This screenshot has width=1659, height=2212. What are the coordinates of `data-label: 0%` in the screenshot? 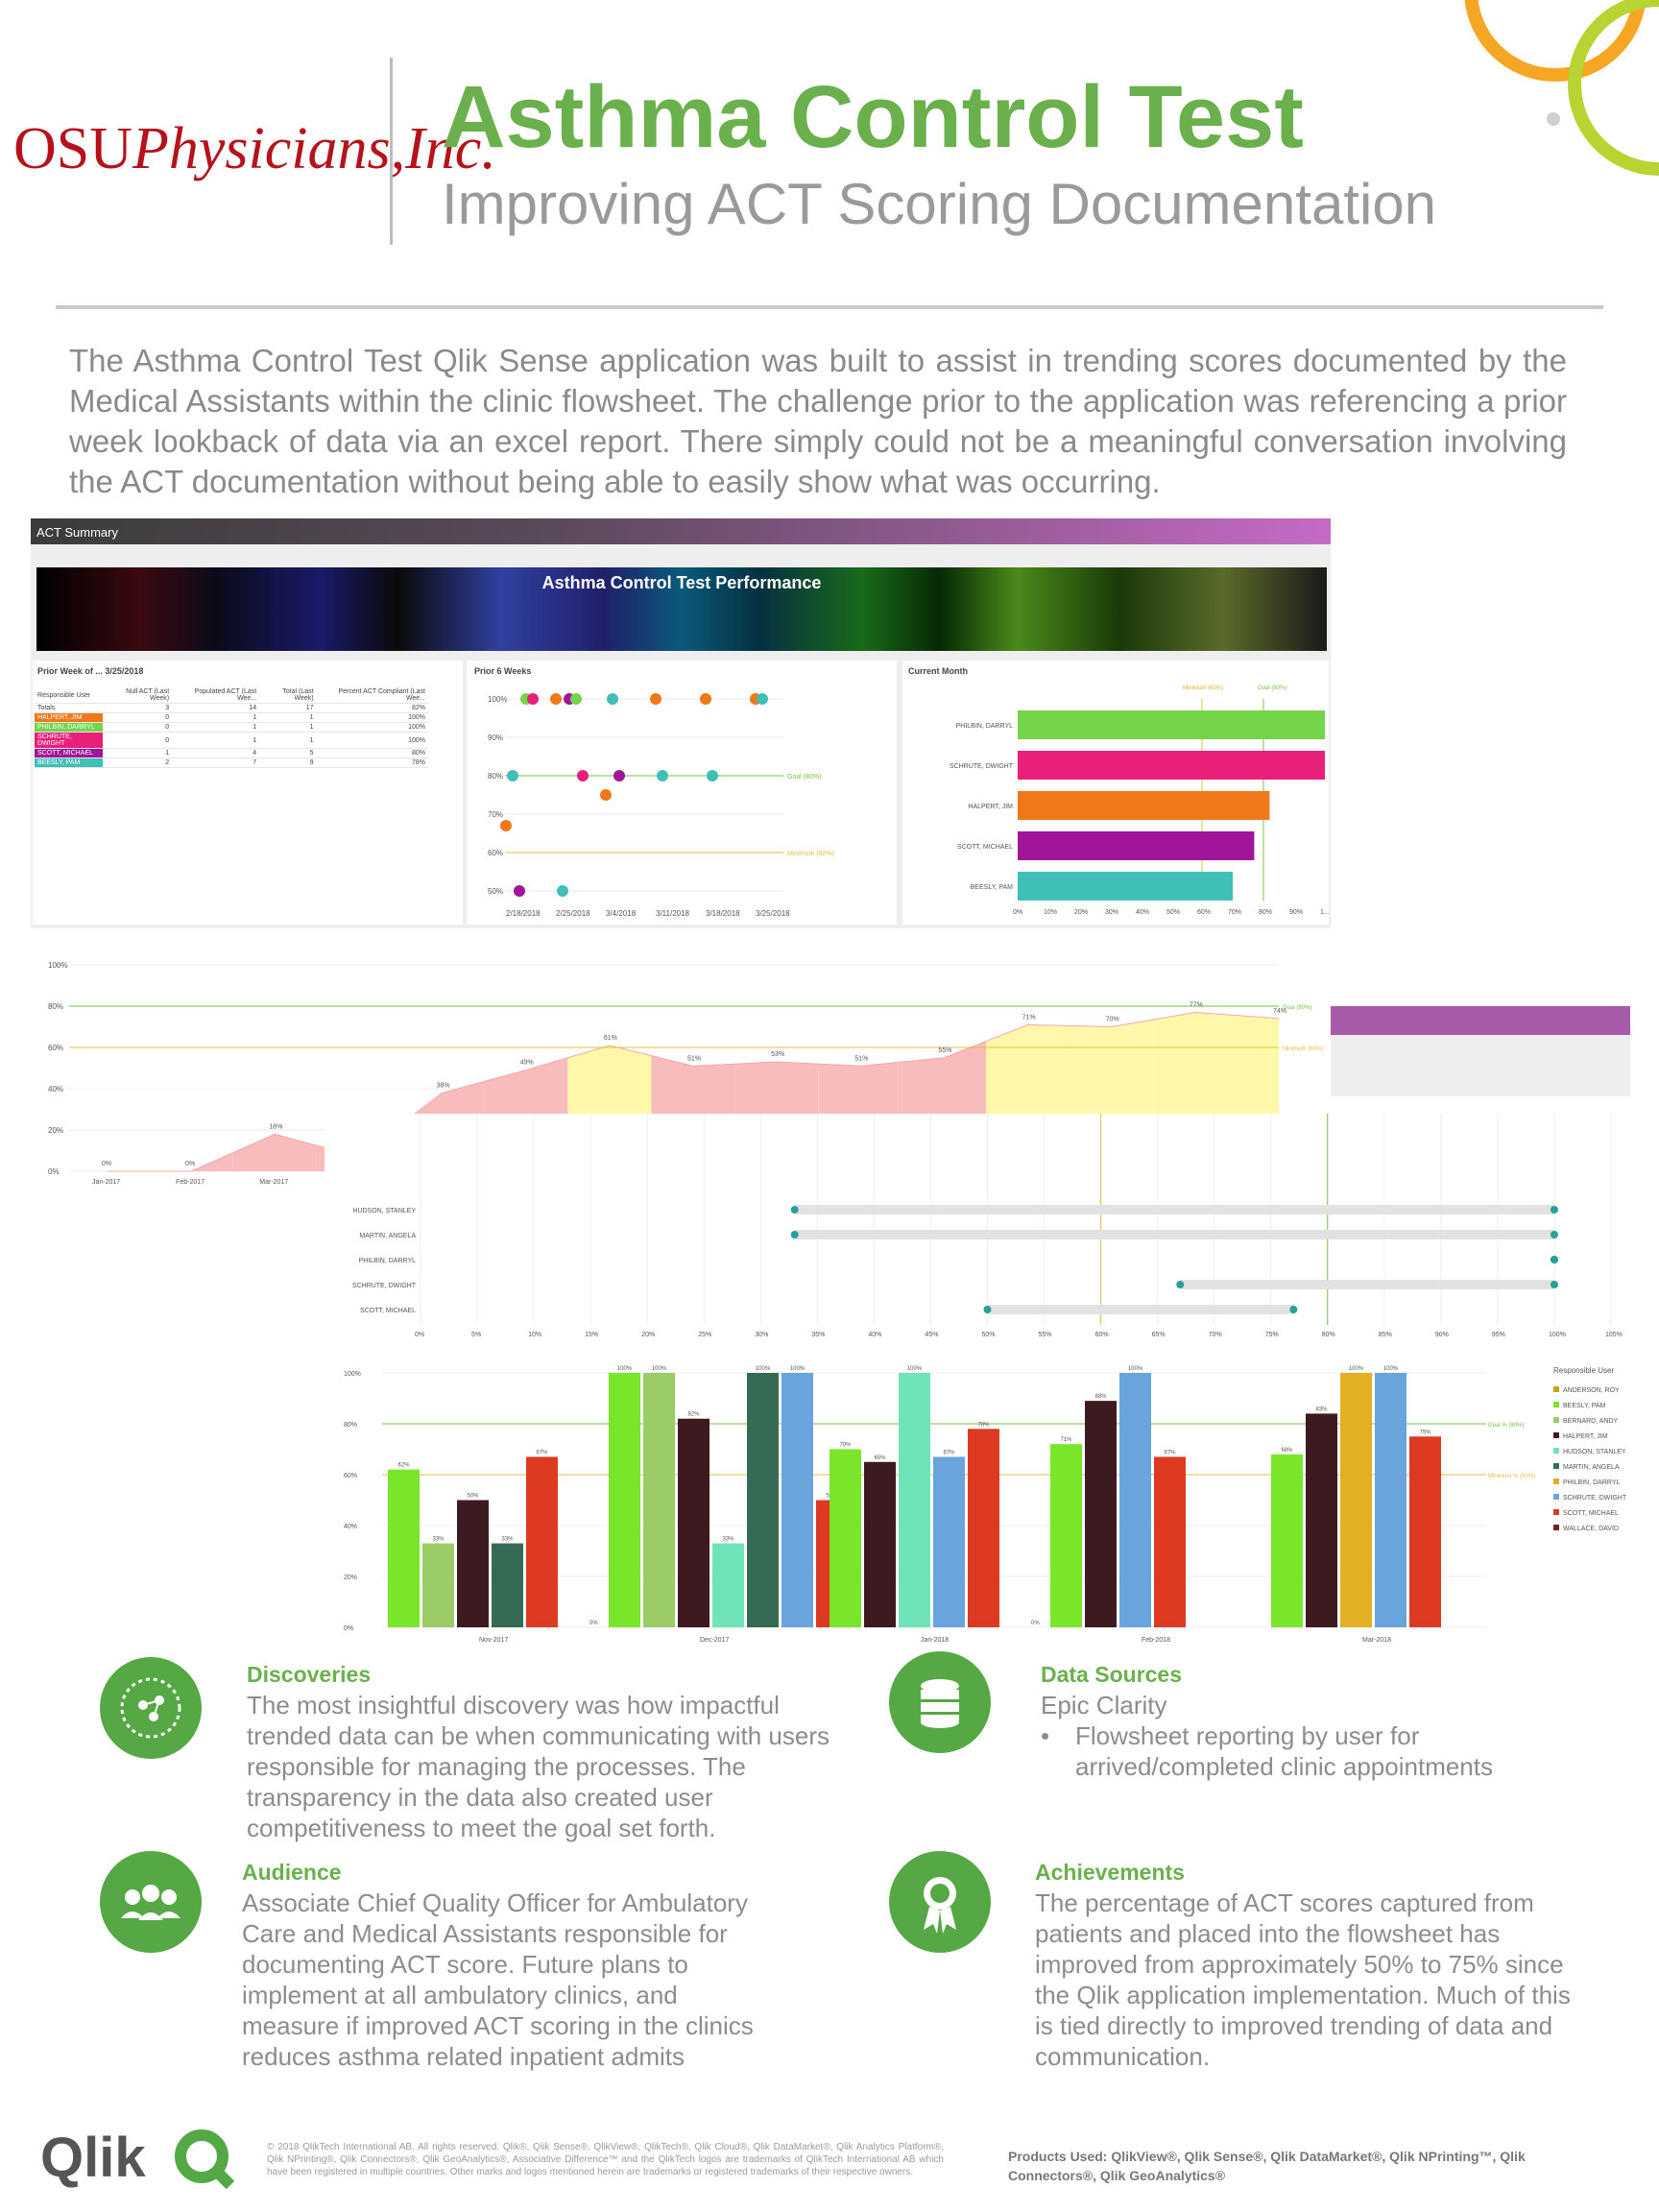 It's located at (106, 1164).